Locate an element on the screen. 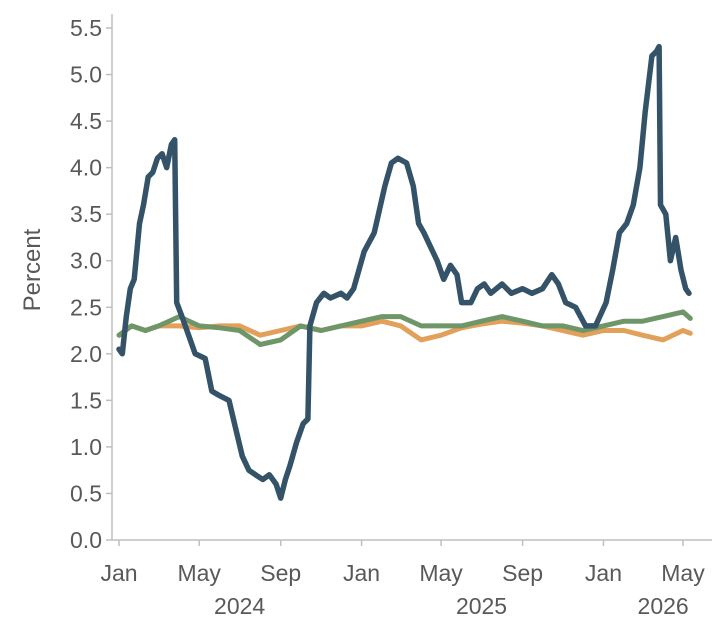  y-tick-label: 3.0 is located at coordinates (86, 261).